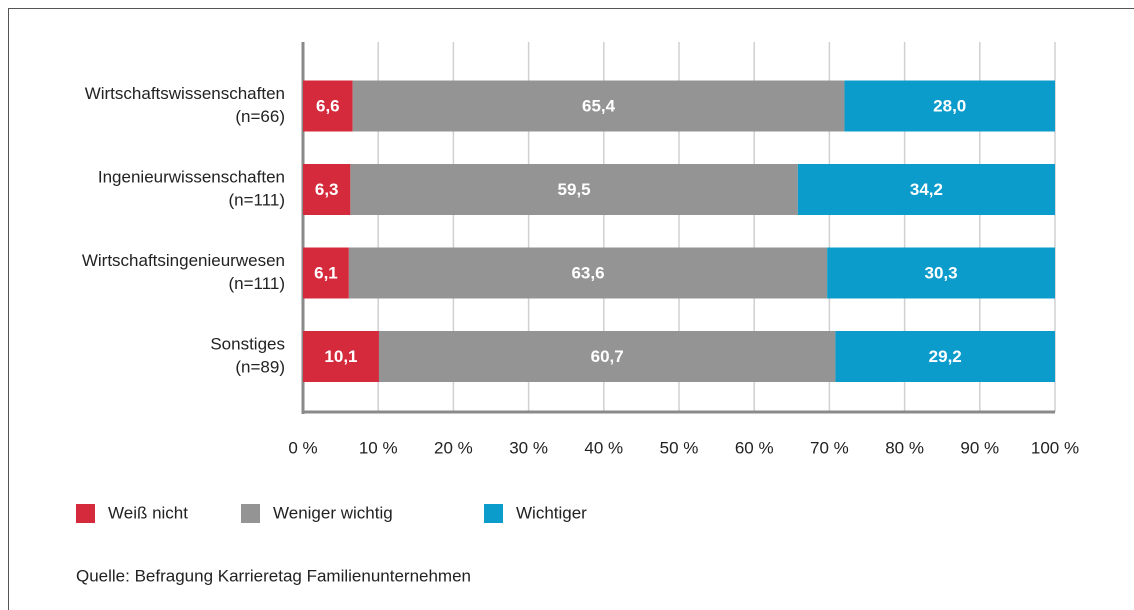 The image size is (1134, 610). What do you see at coordinates (191, 177) in the screenshot?
I see `y-tick-label-line: Ingenieurwissenschaften` at bounding box center [191, 177].